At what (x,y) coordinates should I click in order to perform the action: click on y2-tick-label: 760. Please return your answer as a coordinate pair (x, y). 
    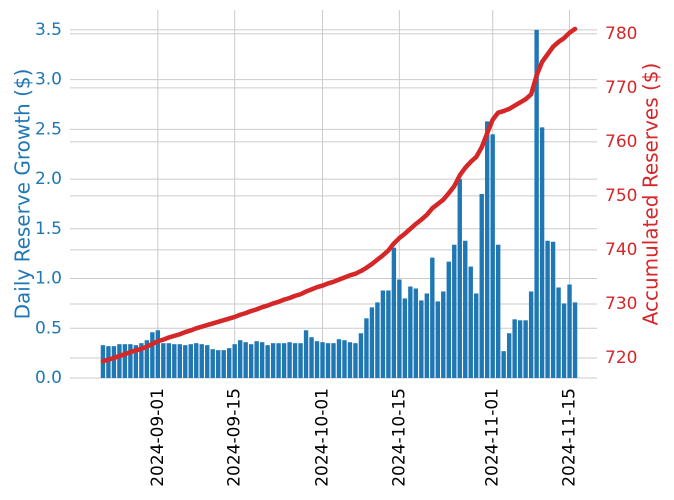
    Looking at the image, I should click on (621, 142).